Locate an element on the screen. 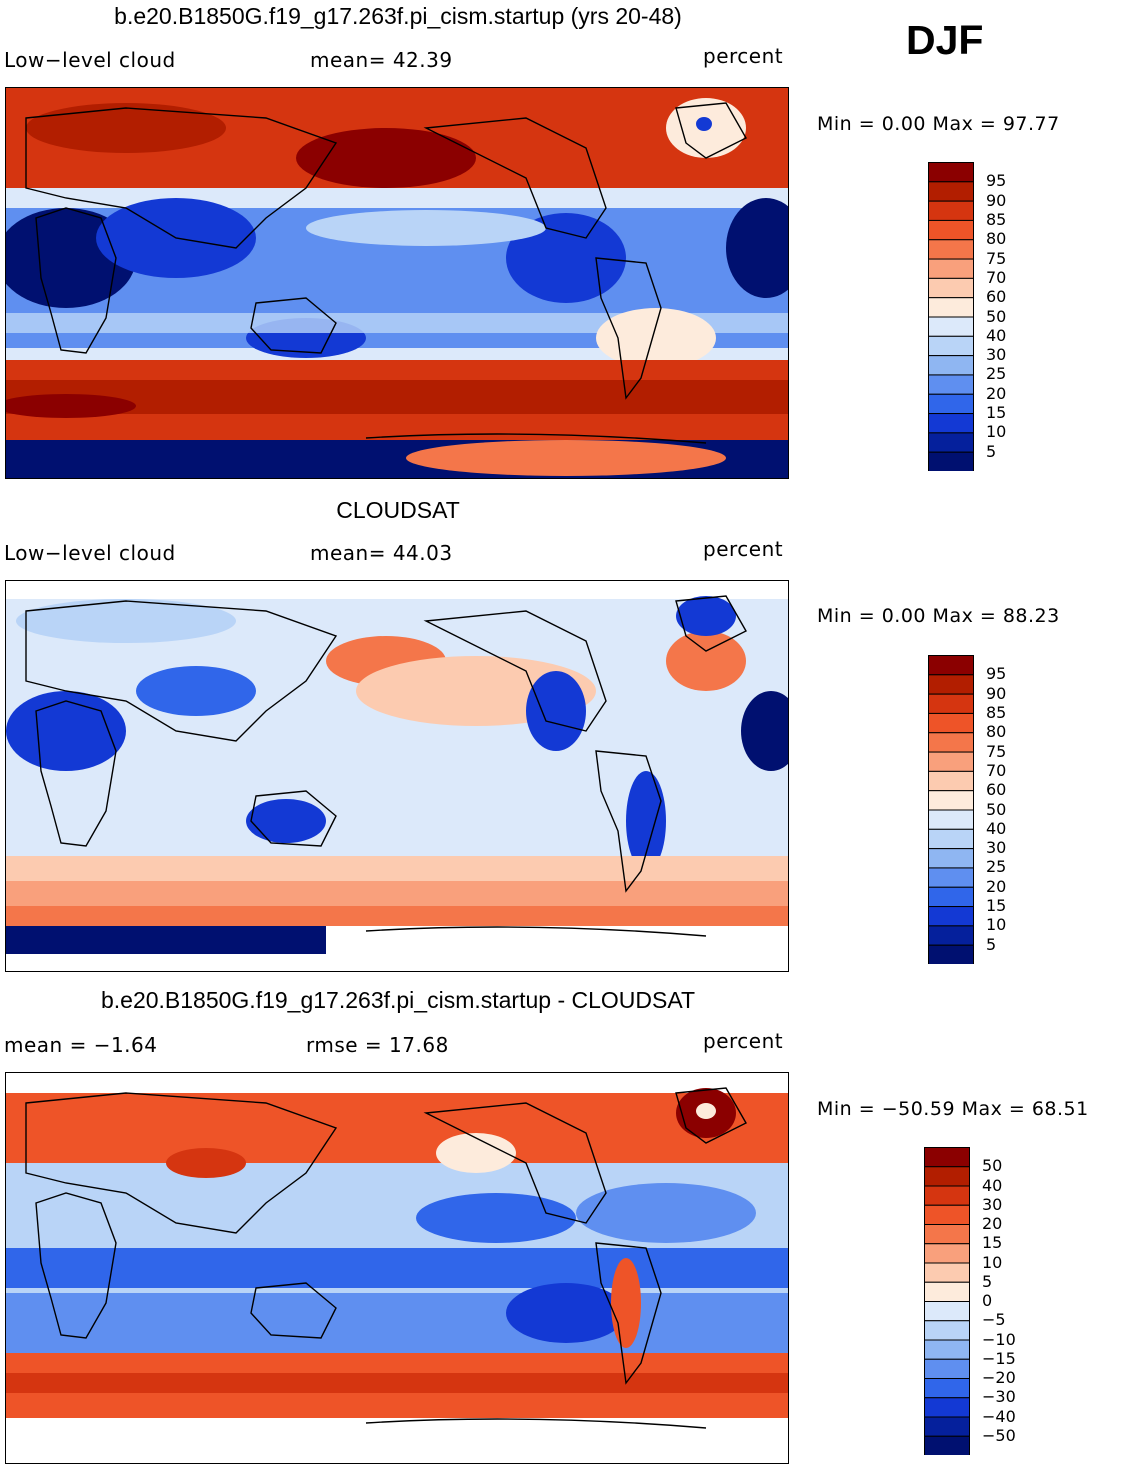 The height and width of the screenshot is (1470, 1128). colorbar-tick-label: 0 is located at coordinates (987, 1300).